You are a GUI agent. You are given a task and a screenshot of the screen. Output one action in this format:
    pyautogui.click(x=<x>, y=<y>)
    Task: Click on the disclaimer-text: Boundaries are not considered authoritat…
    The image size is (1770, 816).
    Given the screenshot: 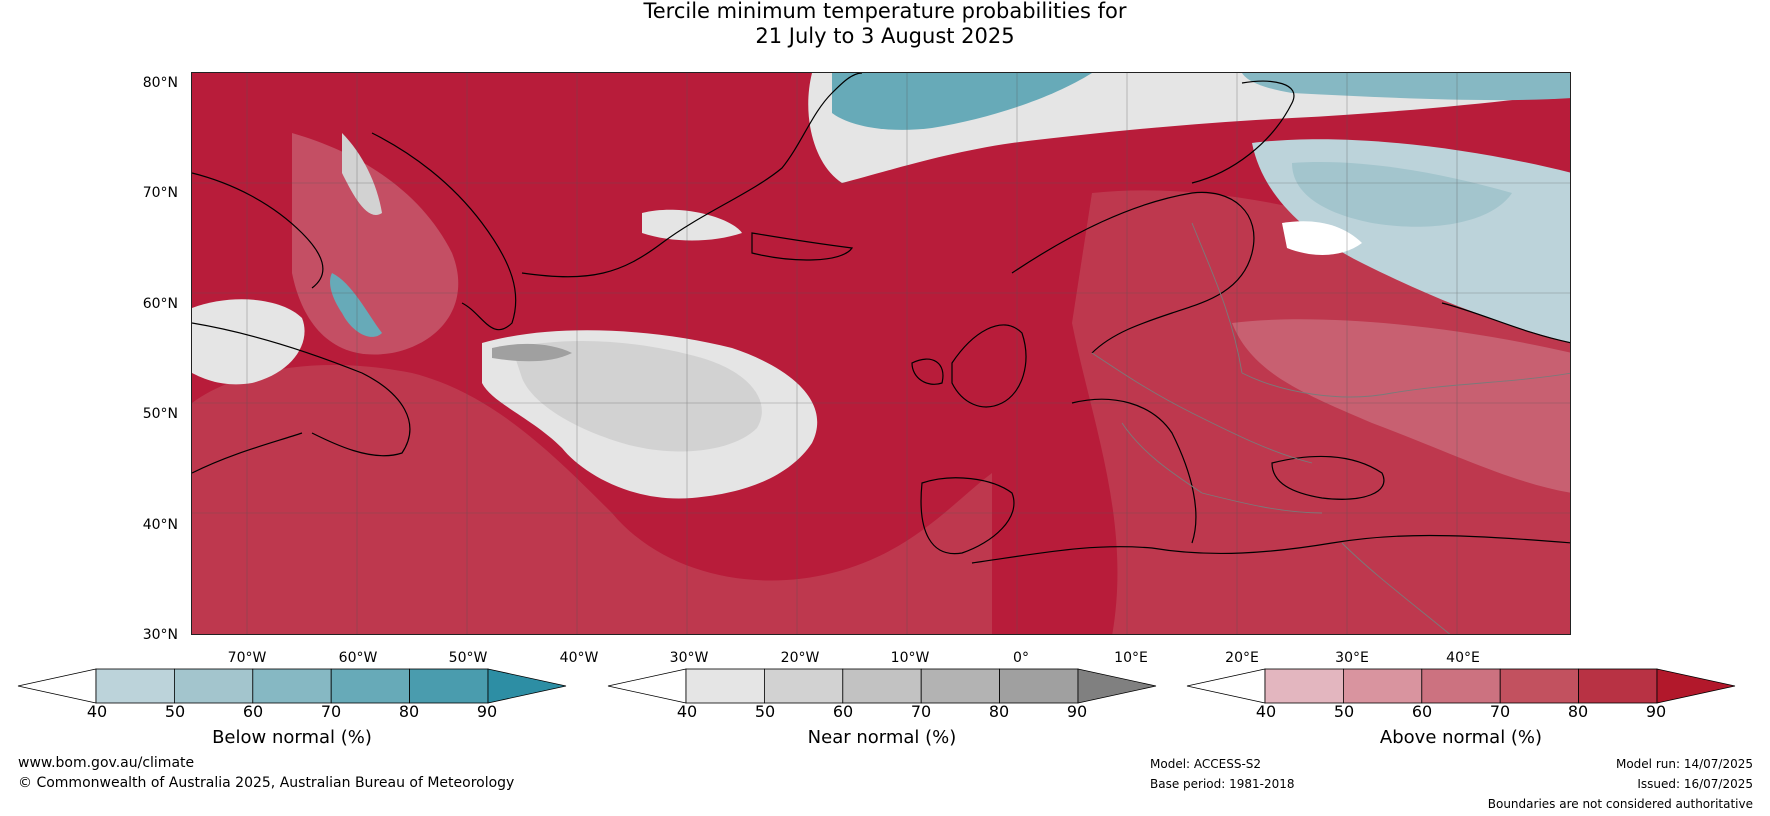 What is the action you would take?
    pyautogui.click(x=1620, y=804)
    